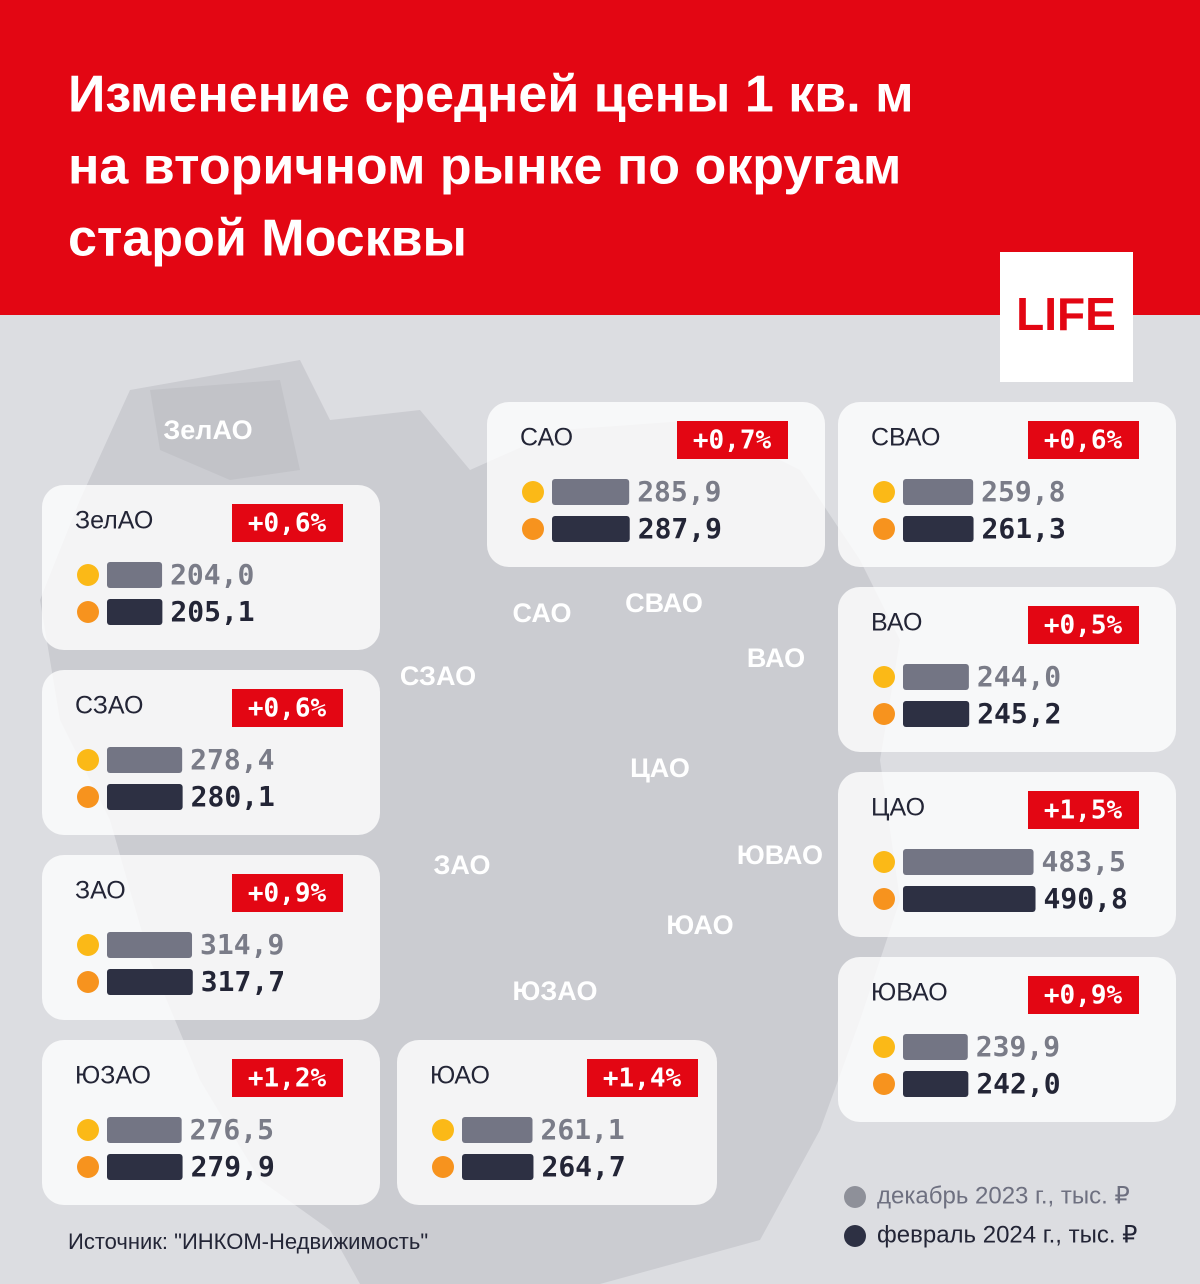  I want to click on value-label: 239,9, so click(1018, 1046).